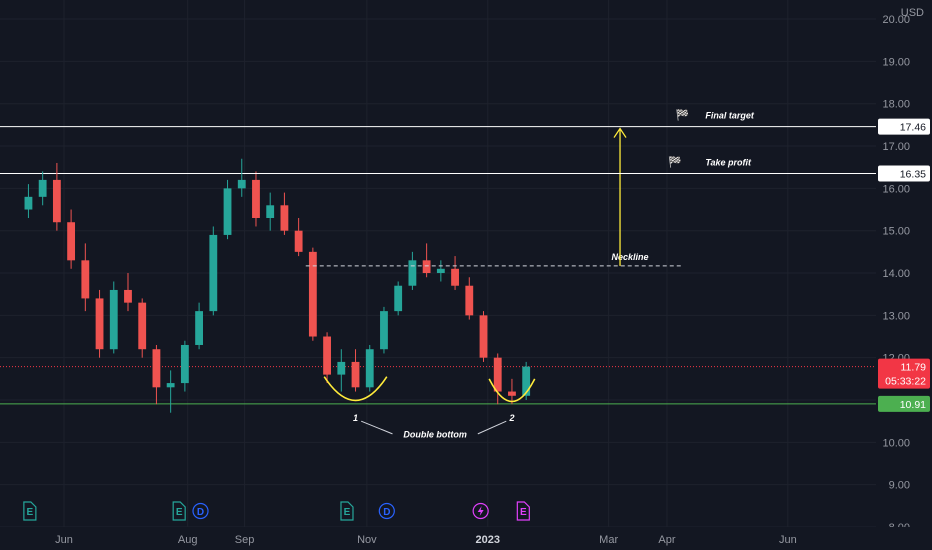 The image size is (932, 550). What do you see at coordinates (896, 62) in the screenshot?
I see `price-tick-label: 19.00` at bounding box center [896, 62].